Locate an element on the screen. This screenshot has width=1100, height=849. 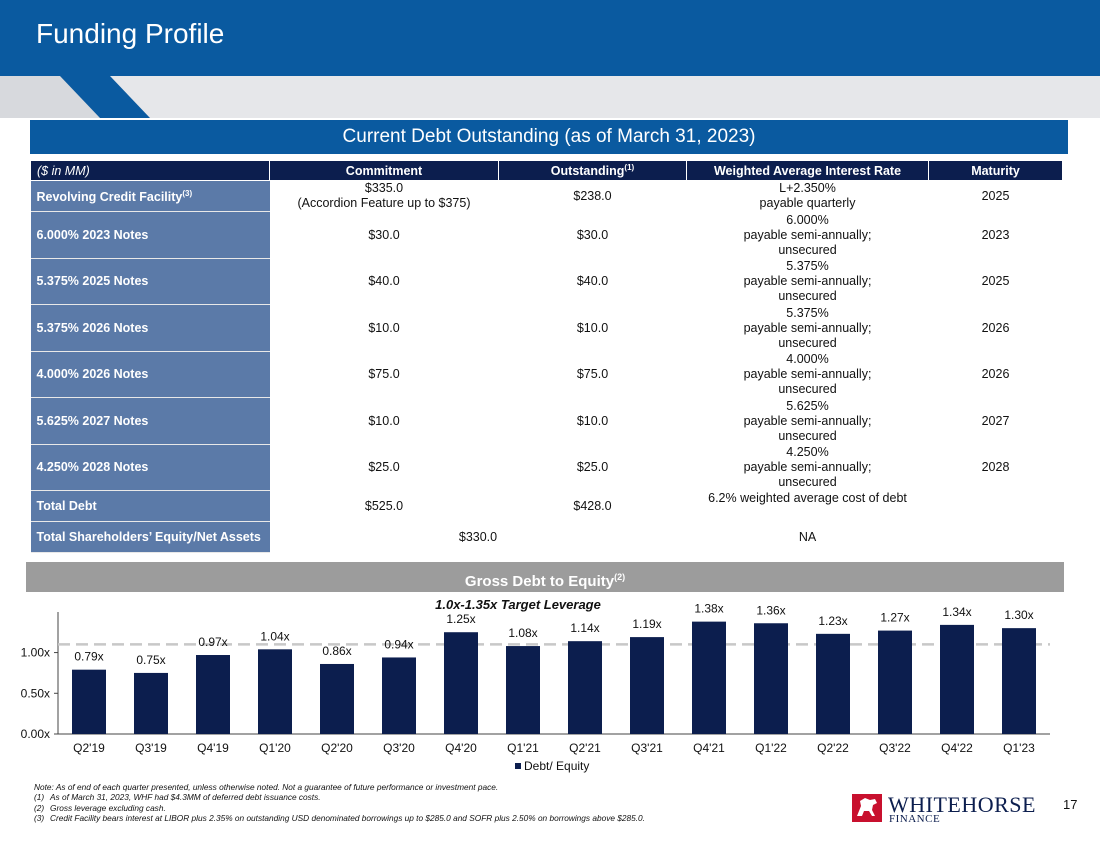
x-tick-label: Q1'21 is located at coordinates (523, 748).